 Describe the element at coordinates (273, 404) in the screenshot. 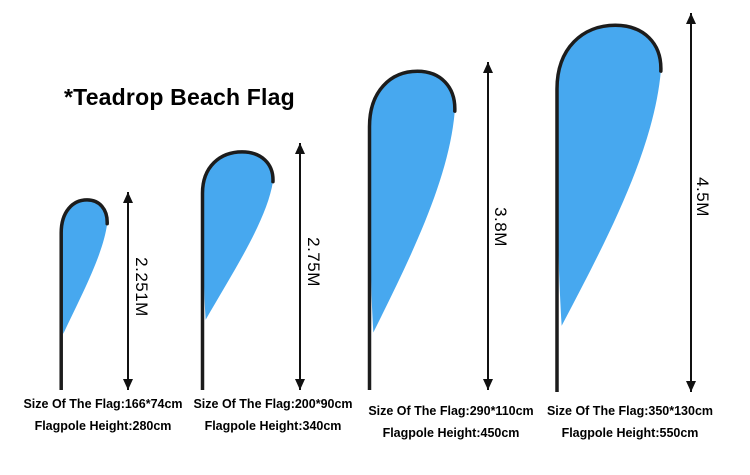

I see `flag-size-text: Size Of The Flag:200*90cm` at that location.